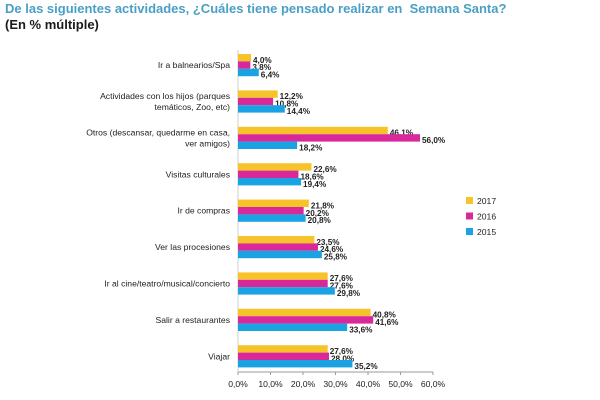 Image resolution: width=600 pixels, height=400 pixels. I want to click on value-label: 20,8%, so click(320, 220).